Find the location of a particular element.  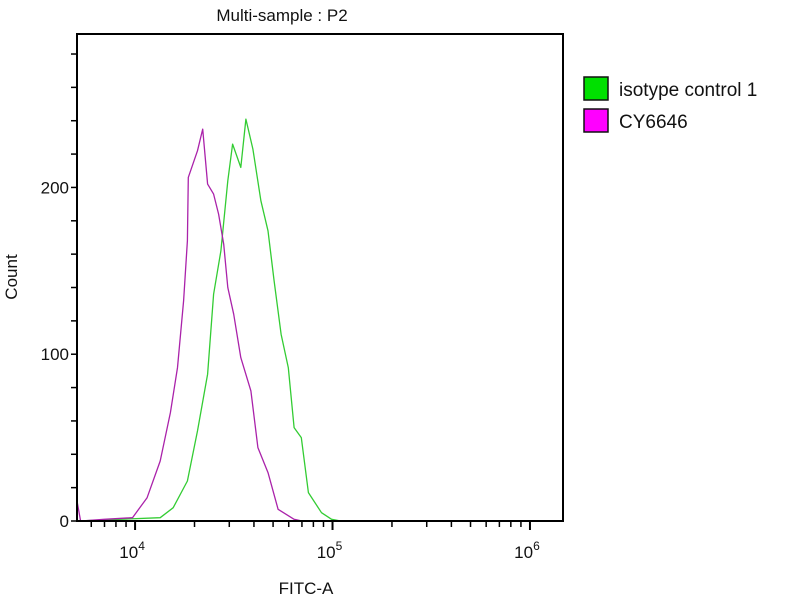

legend-label: isotype control 1 is located at coordinates (688, 90).